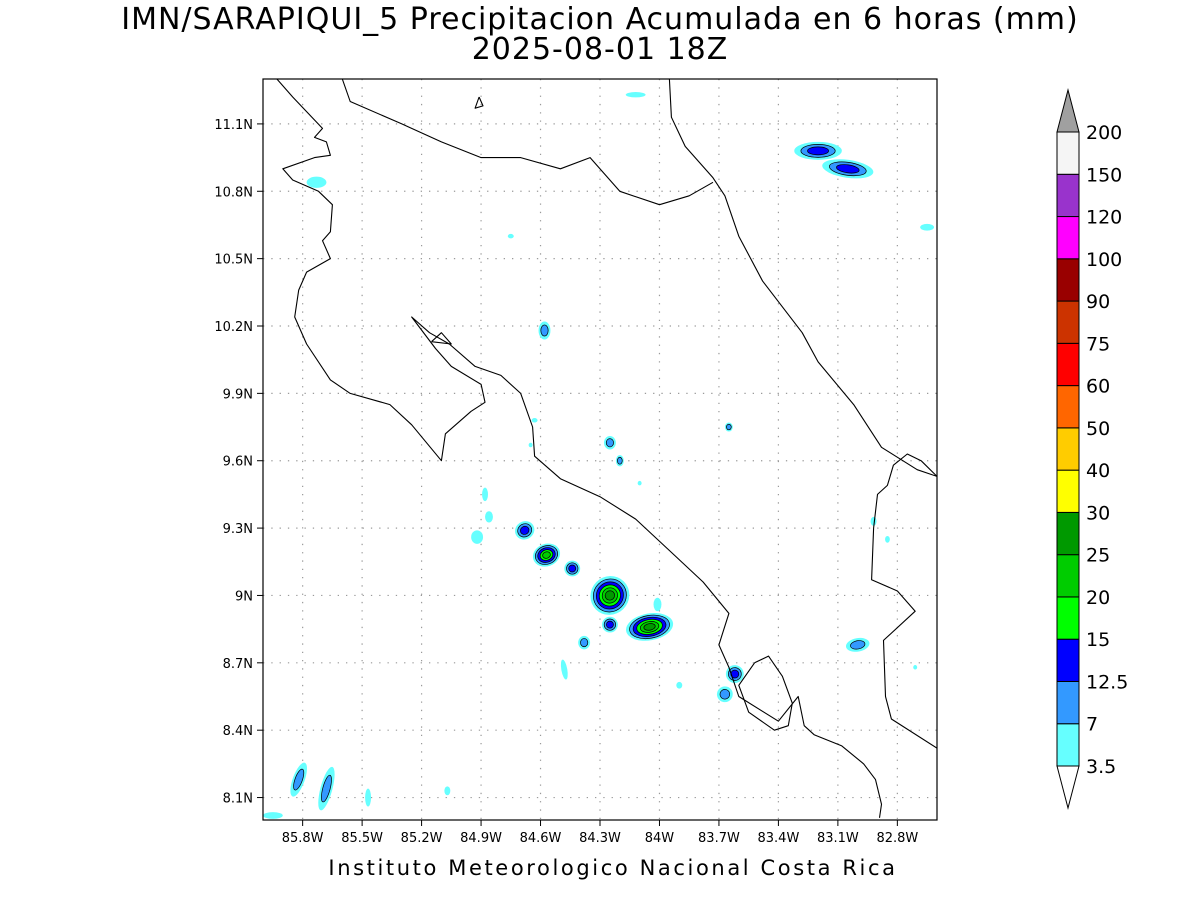 This screenshot has width=1200, height=900. Describe the element at coordinates (233, 192) in the screenshot. I see `y-tick-label: 10.8N` at that location.